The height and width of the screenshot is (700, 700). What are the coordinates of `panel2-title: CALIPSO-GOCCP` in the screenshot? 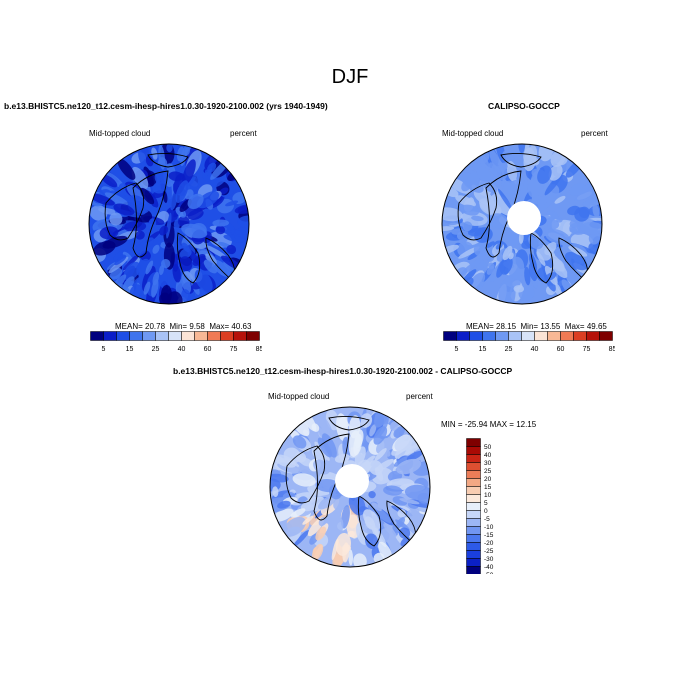 It's located at (524, 106).